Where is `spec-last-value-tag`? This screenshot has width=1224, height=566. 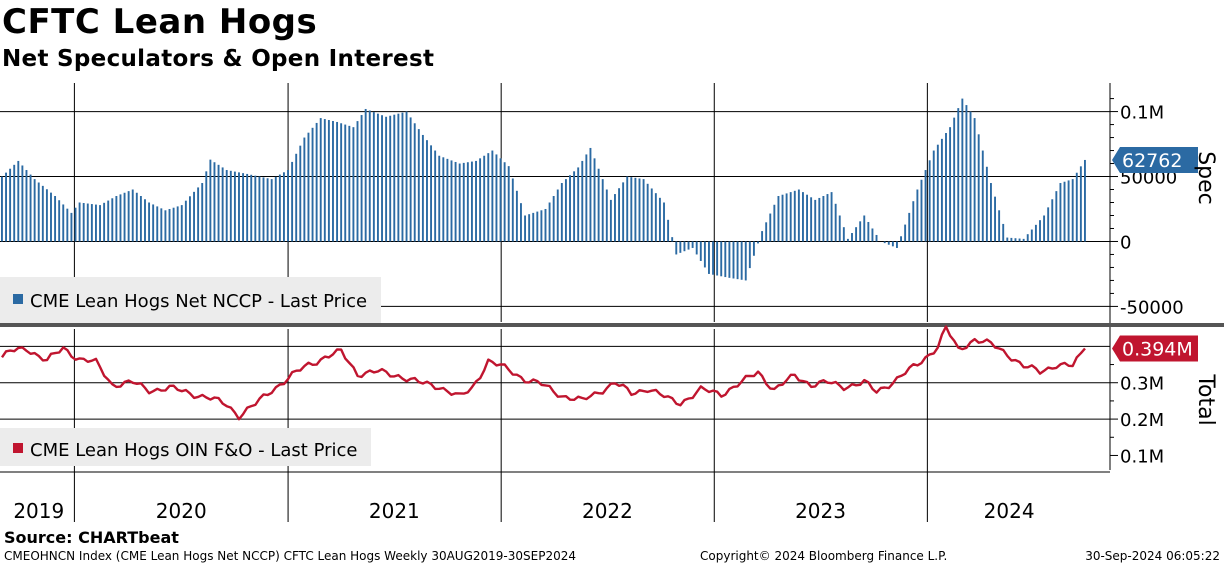 spec-last-value-tag is located at coordinates (1155, 159).